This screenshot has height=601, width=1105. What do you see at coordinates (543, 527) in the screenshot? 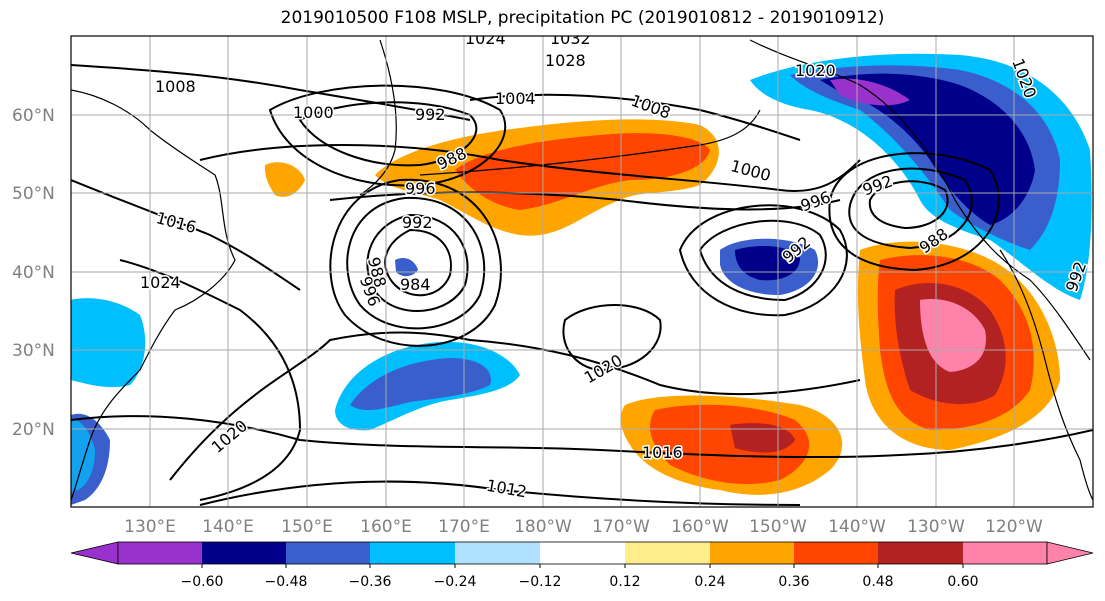
I see `lon-tick-label: 180°W` at bounding box center [543, 527].